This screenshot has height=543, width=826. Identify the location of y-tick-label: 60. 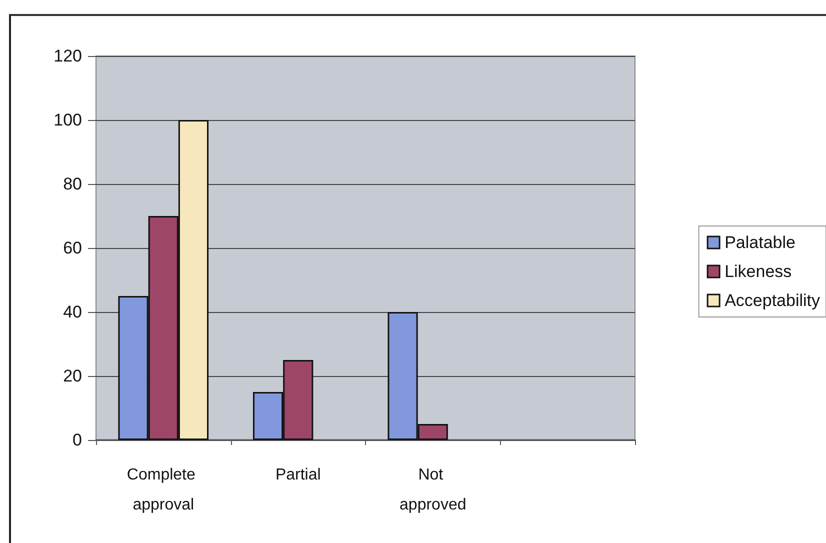
(72, 248).